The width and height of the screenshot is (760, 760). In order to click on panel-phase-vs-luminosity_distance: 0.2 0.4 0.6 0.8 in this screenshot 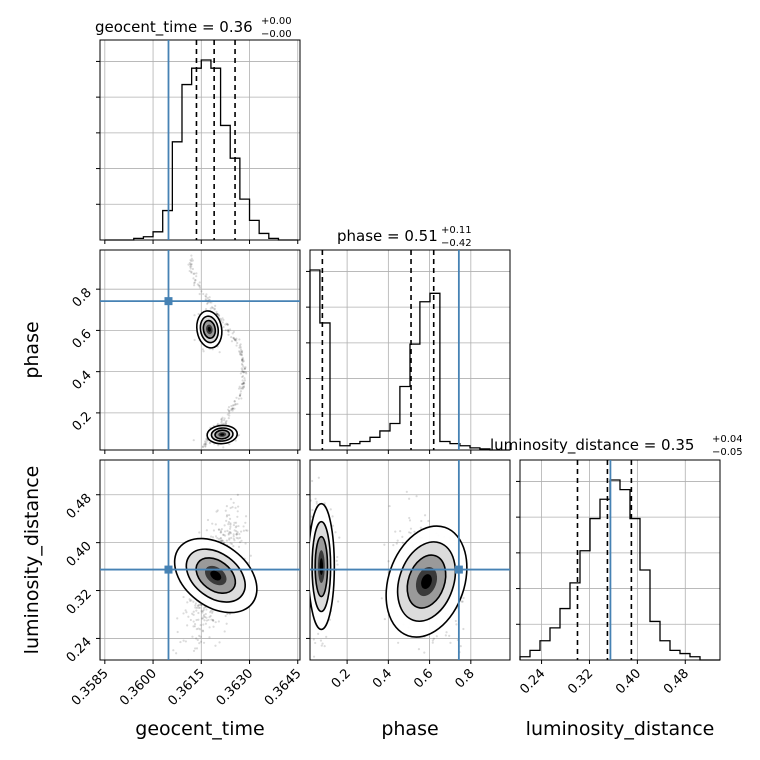, I will do `click(408, 575)`.